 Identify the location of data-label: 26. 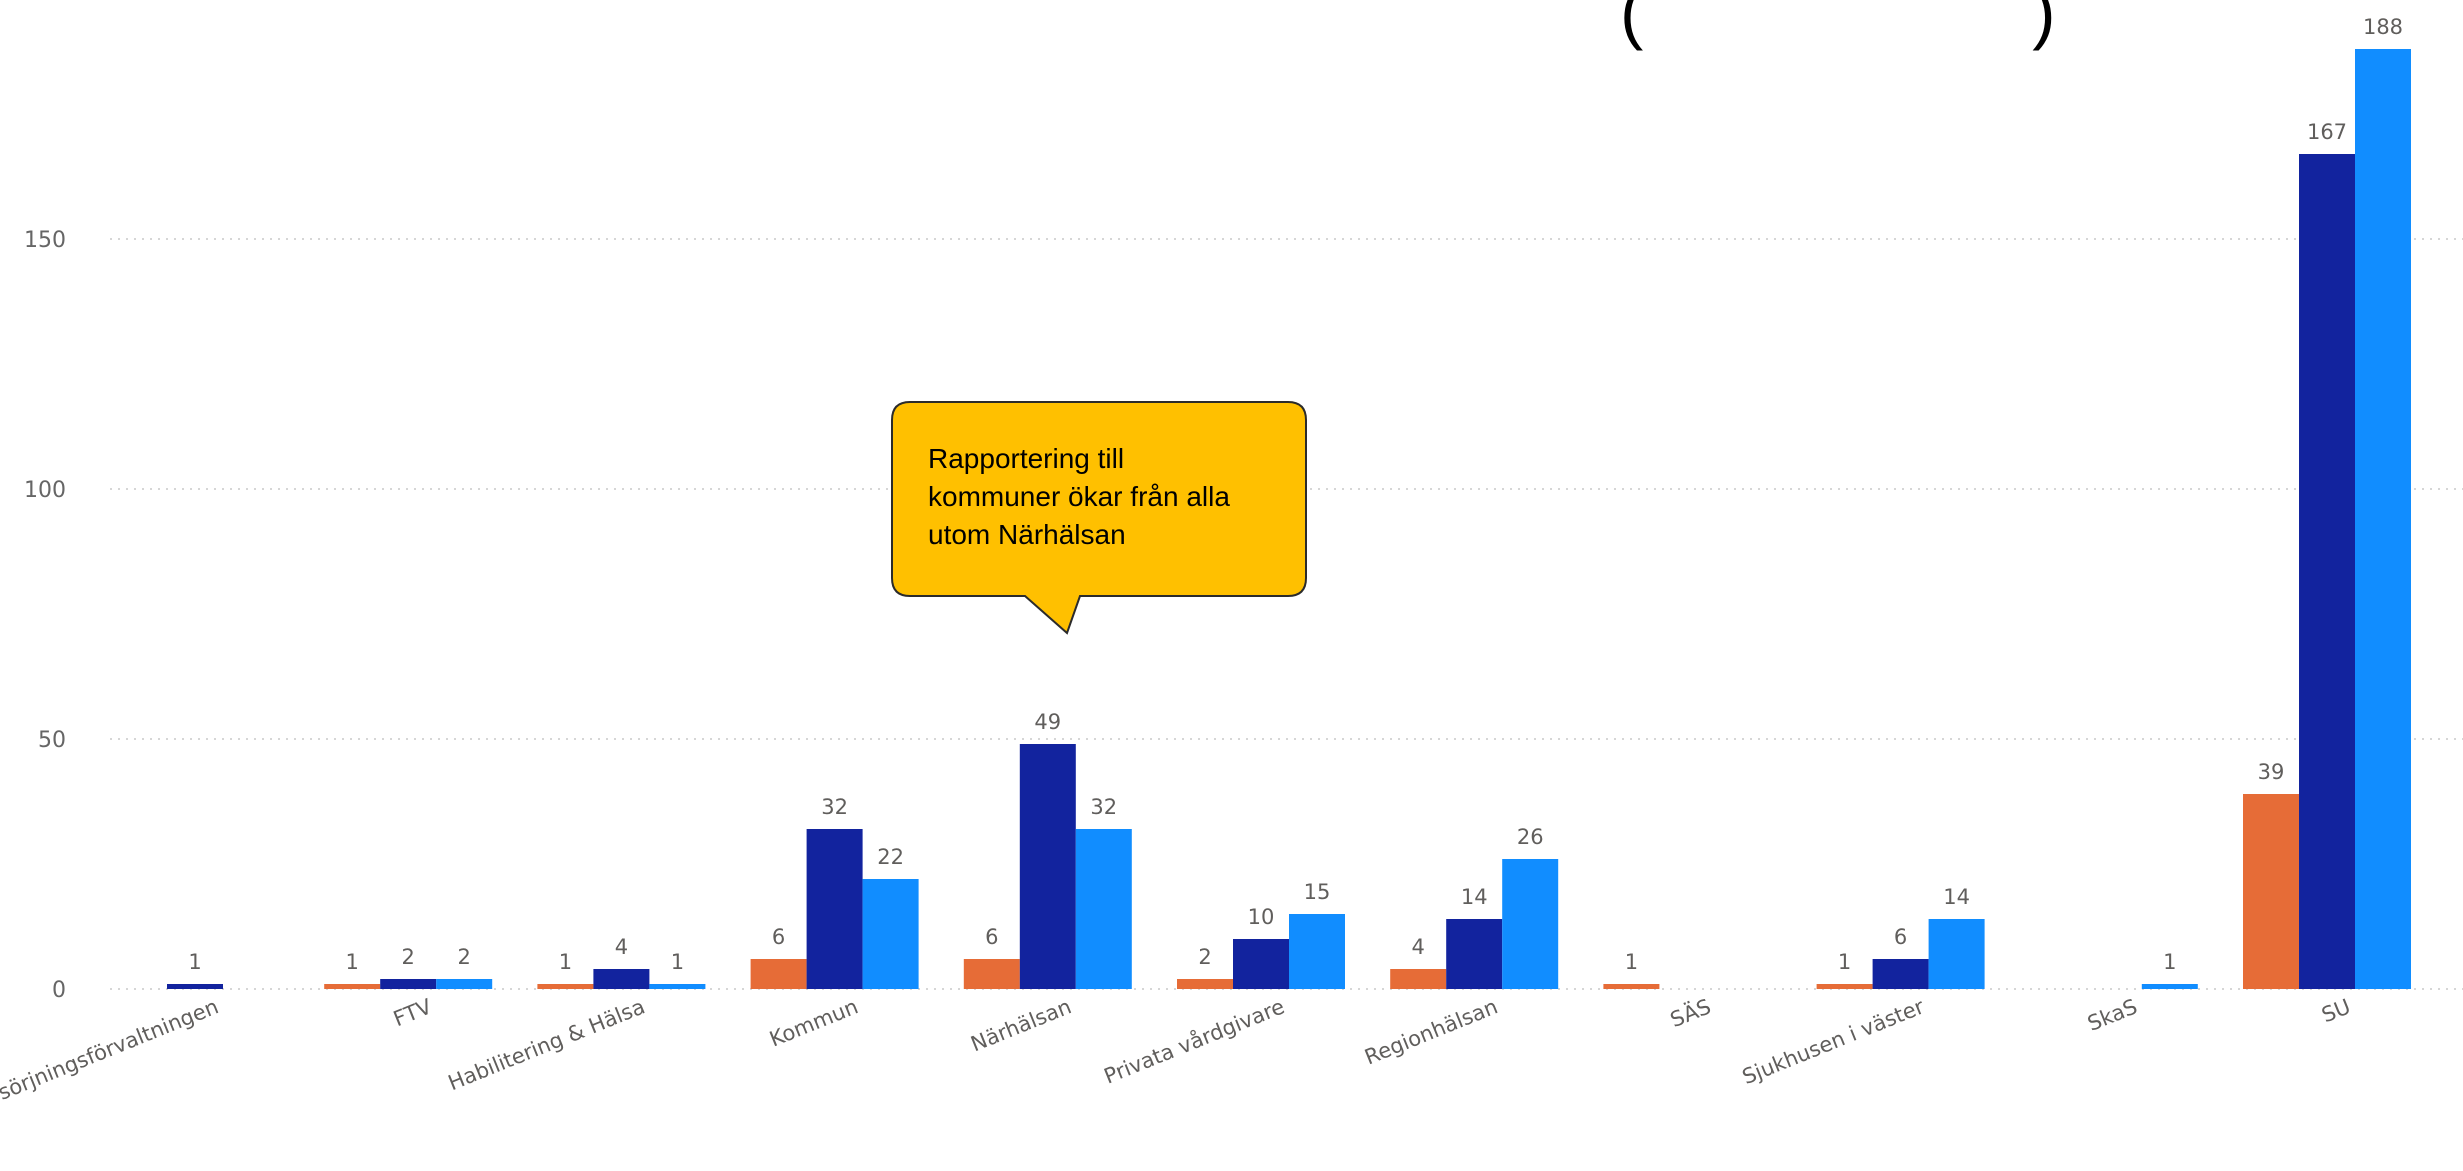
(1530, 837).